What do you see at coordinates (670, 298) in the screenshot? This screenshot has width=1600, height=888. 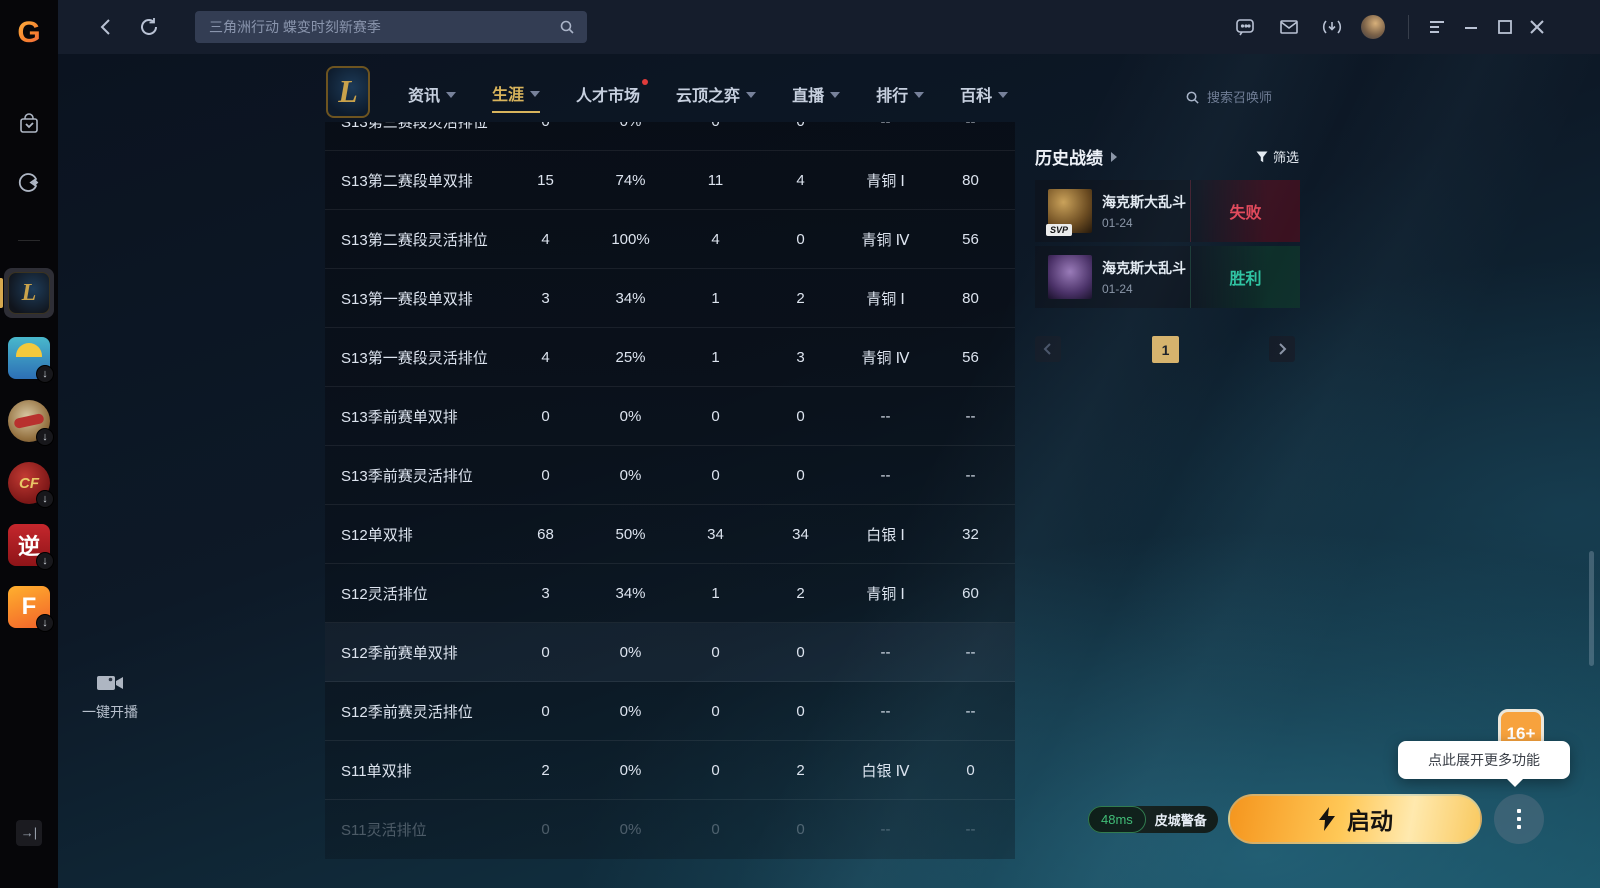 I see `table-row: S13第一赛段单双排 3 34% 1 2 青铜 Ⅰ 80` at bounding box center [670, 298].